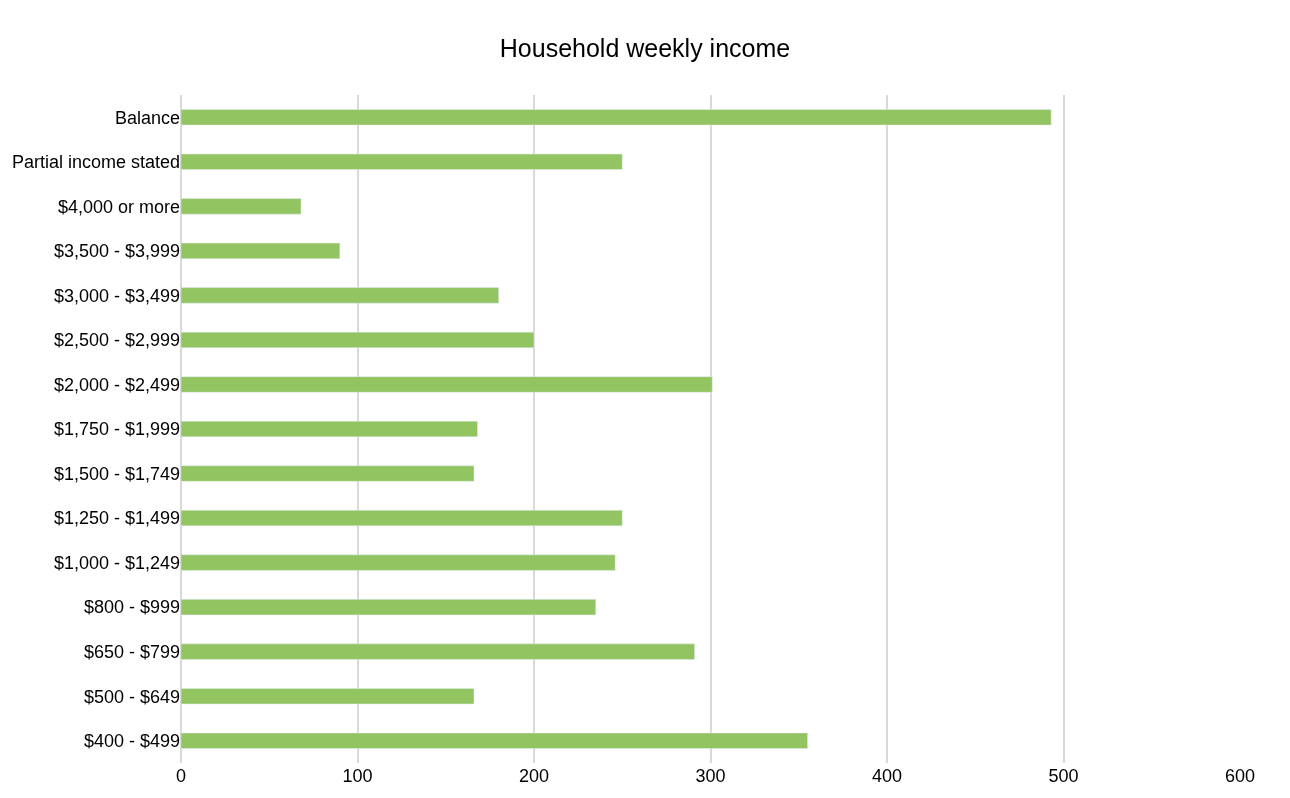 The image size is (1290, 798). Describe the element at coordinates (116, 473) in the screenshot. I see `y-tick-label: $1,500 - $1,749` at that location.